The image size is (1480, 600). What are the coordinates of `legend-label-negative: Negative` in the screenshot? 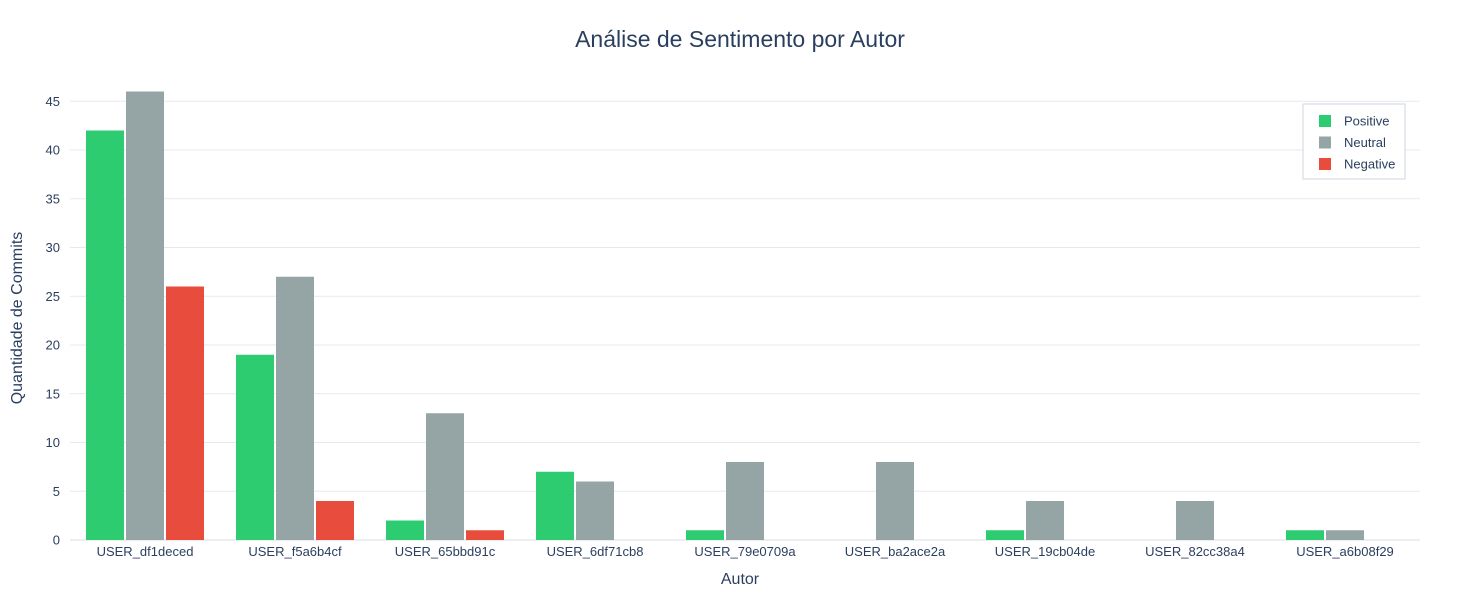 It's located at (1369, 164).